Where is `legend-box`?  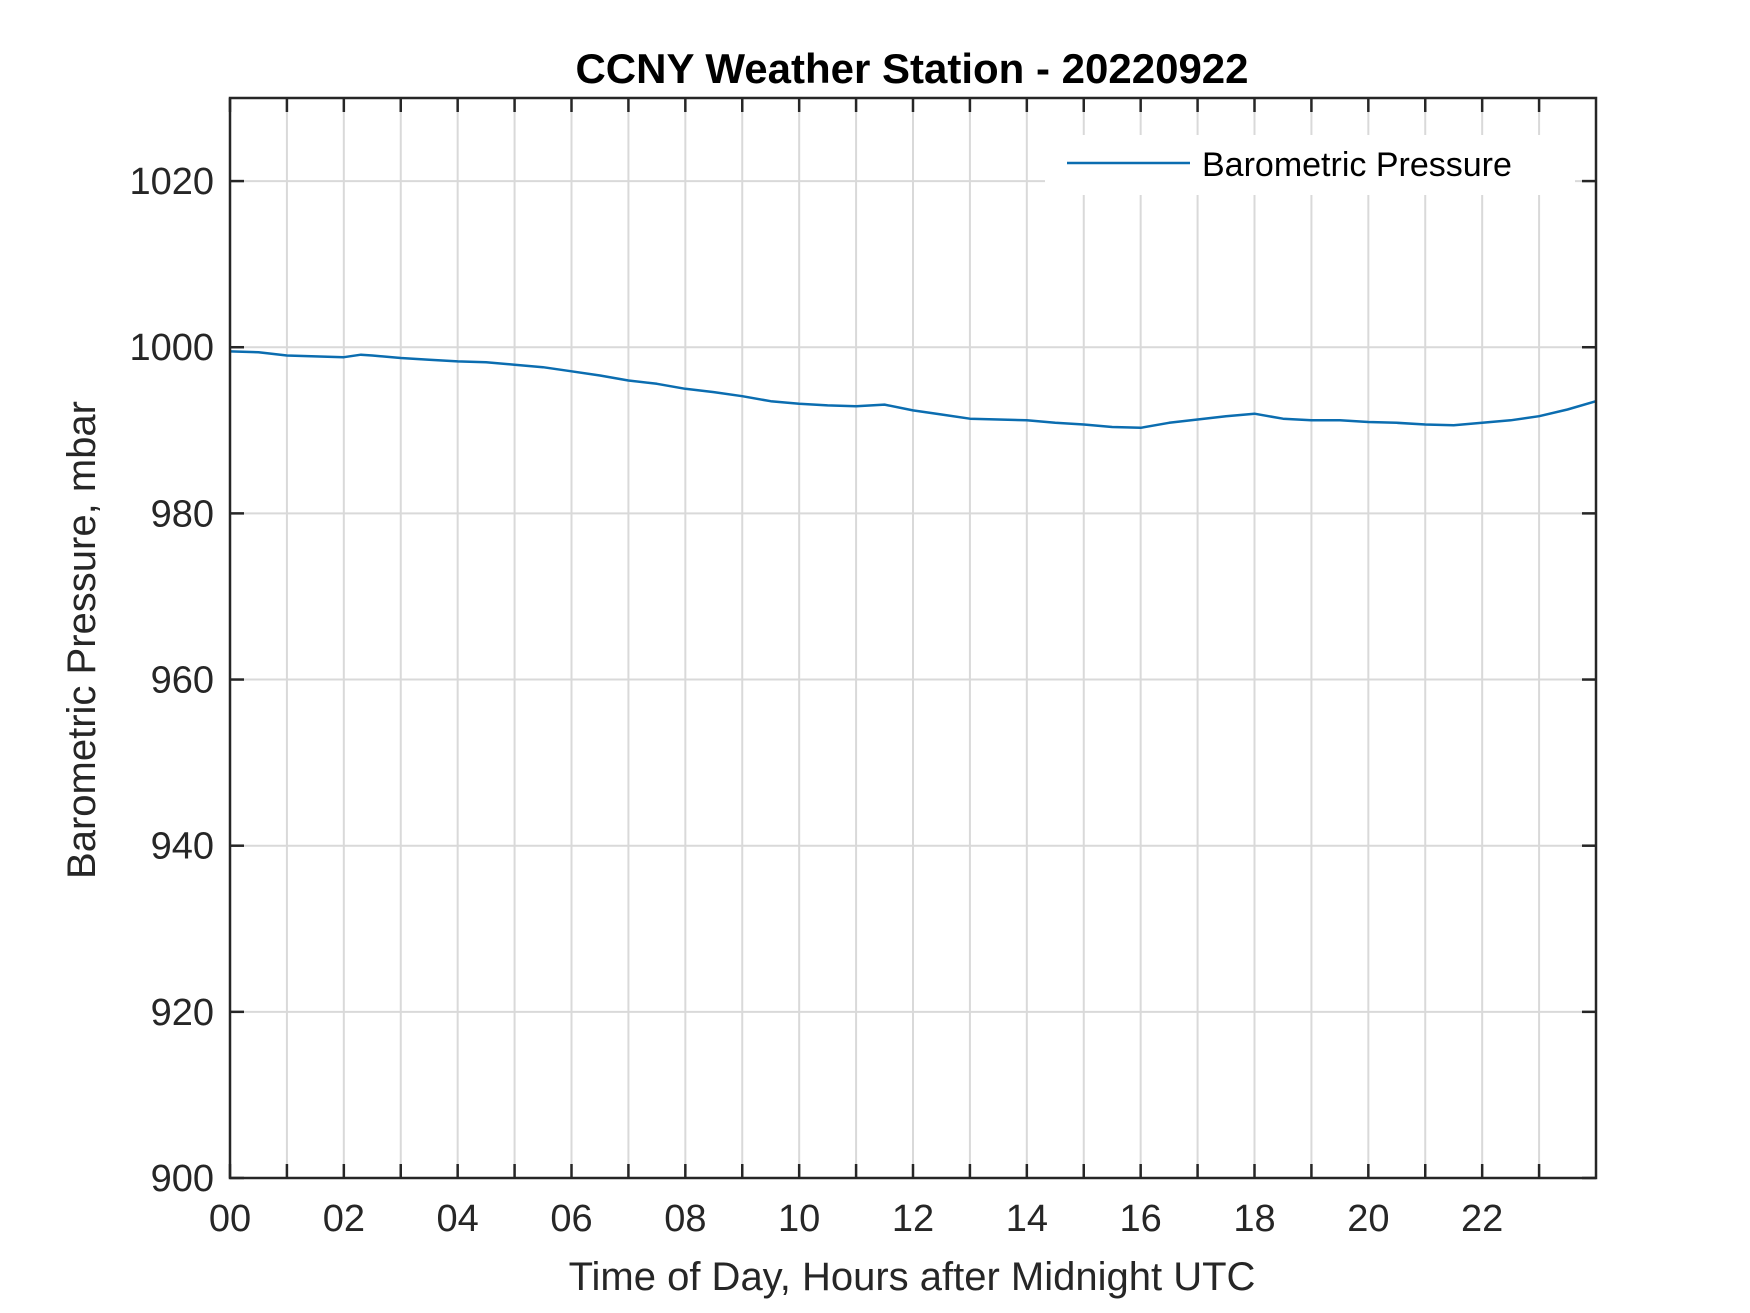 legend-box is located at coordinates (1310, 165).